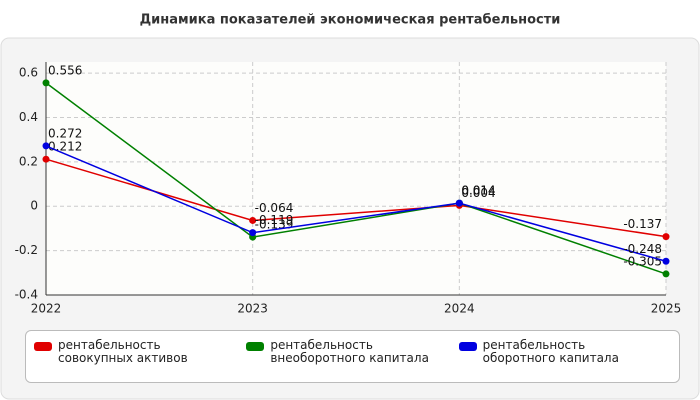  I want to click on y-tick-label: 0.4, so click(28, 117).